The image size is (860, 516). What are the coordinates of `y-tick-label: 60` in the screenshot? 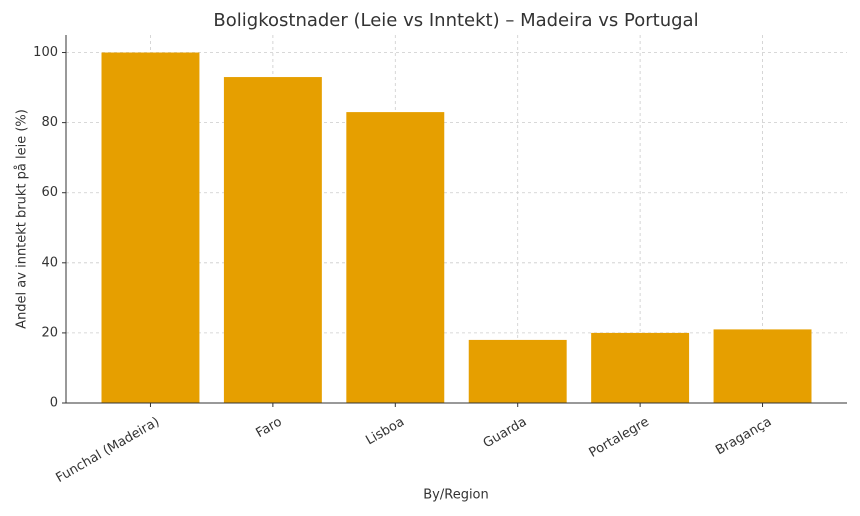 It's located at (49, 192).